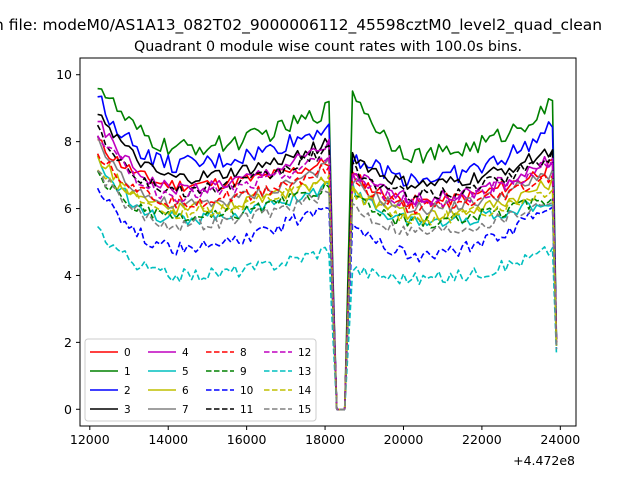 The height and width of the screenshot is (480, 640). I want to click on legend-label-12: 12, so click(304, 353).